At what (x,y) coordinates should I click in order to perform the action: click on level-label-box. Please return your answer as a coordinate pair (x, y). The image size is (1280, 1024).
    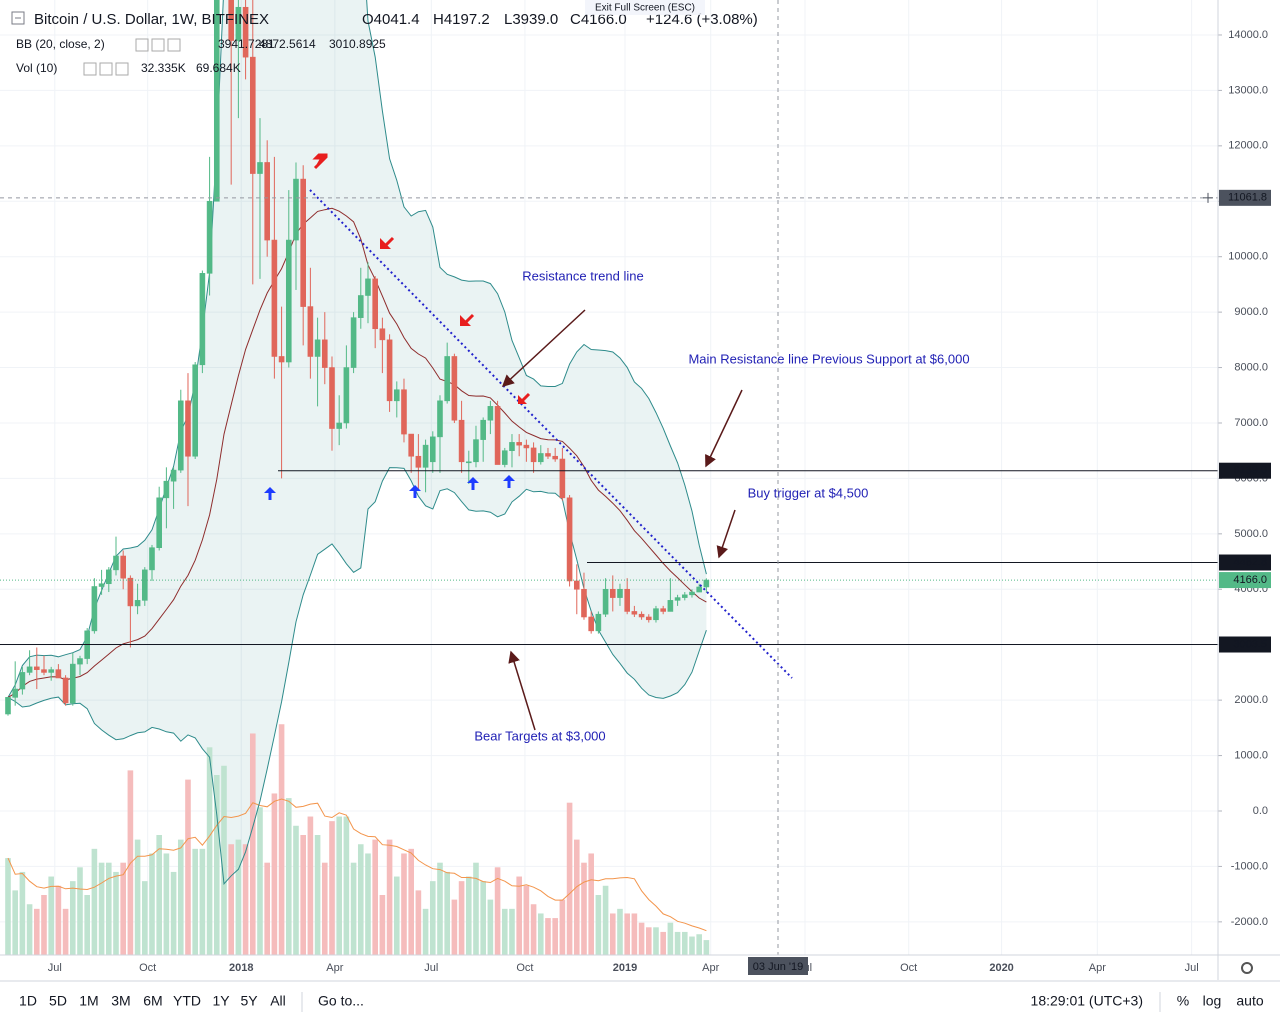
    Looking at the image, I should click on (1245, 644).